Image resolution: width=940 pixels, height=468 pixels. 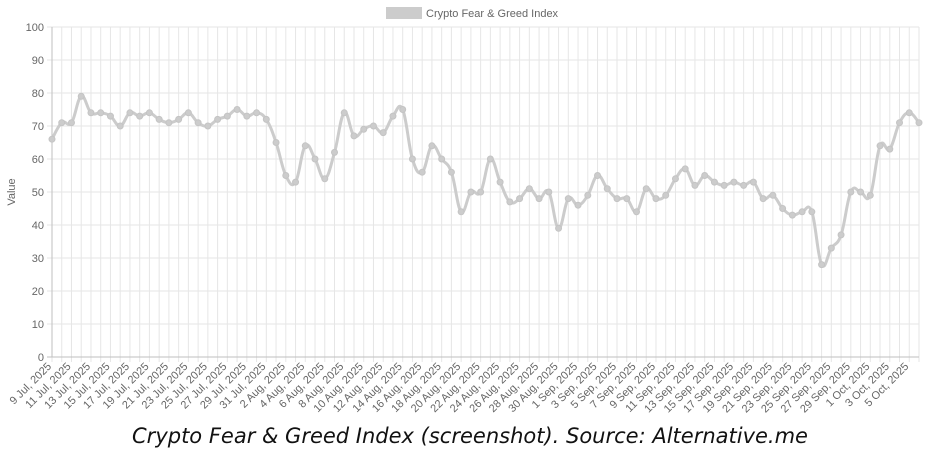 What do you see at coordinates (404, 13) in the screenshot?
I see `legend-swatch` at bounding box center [404, 13].